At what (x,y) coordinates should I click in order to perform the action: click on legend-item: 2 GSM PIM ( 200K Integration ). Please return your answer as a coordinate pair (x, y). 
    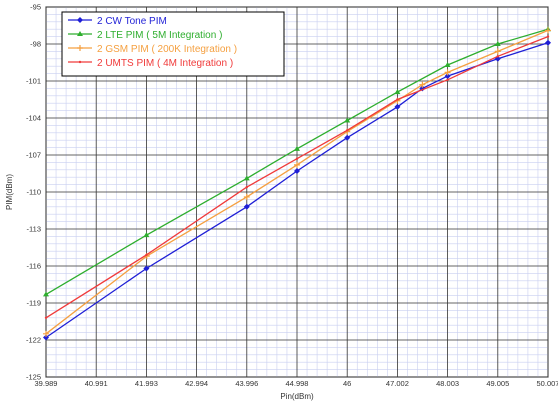
    Looking at the image, I should click on (152, 49).